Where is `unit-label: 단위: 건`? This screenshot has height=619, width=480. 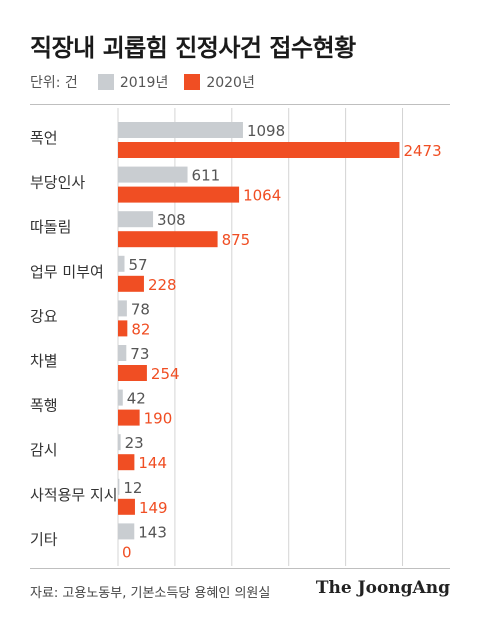
unit-label: 단위: 건 is located at coordinates (54, 83).